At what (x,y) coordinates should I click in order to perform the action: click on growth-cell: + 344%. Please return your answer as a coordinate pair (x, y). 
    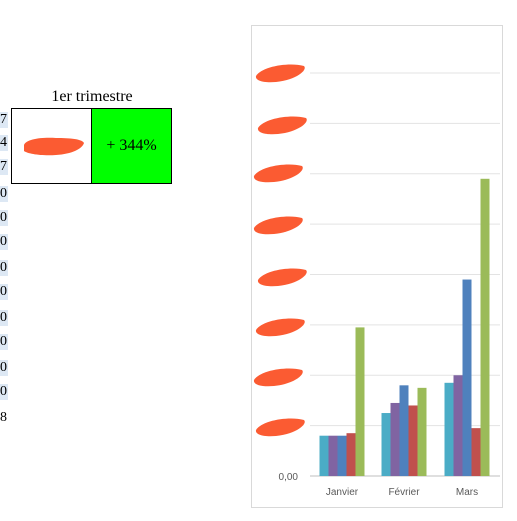
    Looking at the image, I should click on (131, 146).